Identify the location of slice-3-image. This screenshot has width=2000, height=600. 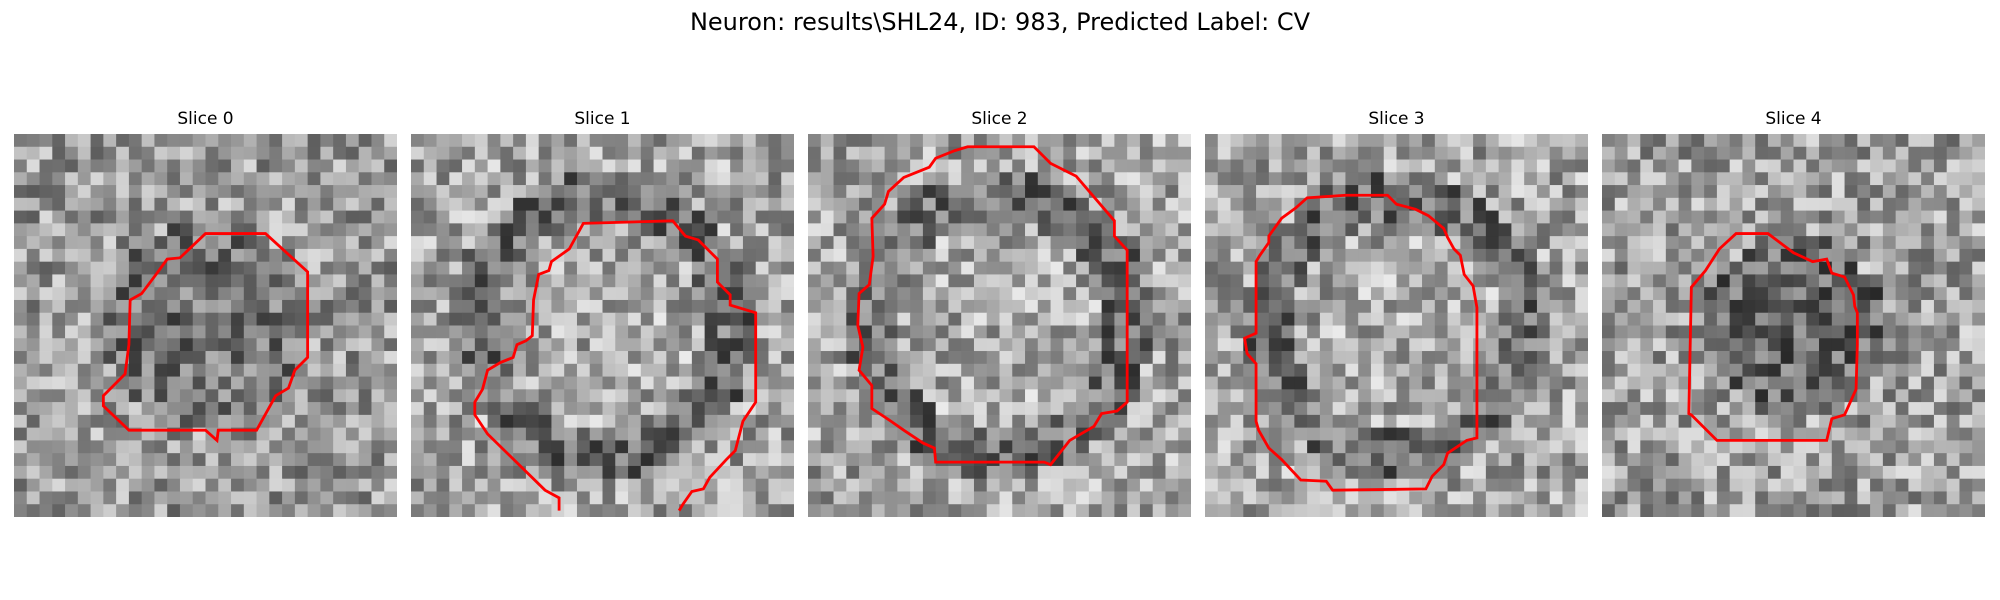
(1396, 325).